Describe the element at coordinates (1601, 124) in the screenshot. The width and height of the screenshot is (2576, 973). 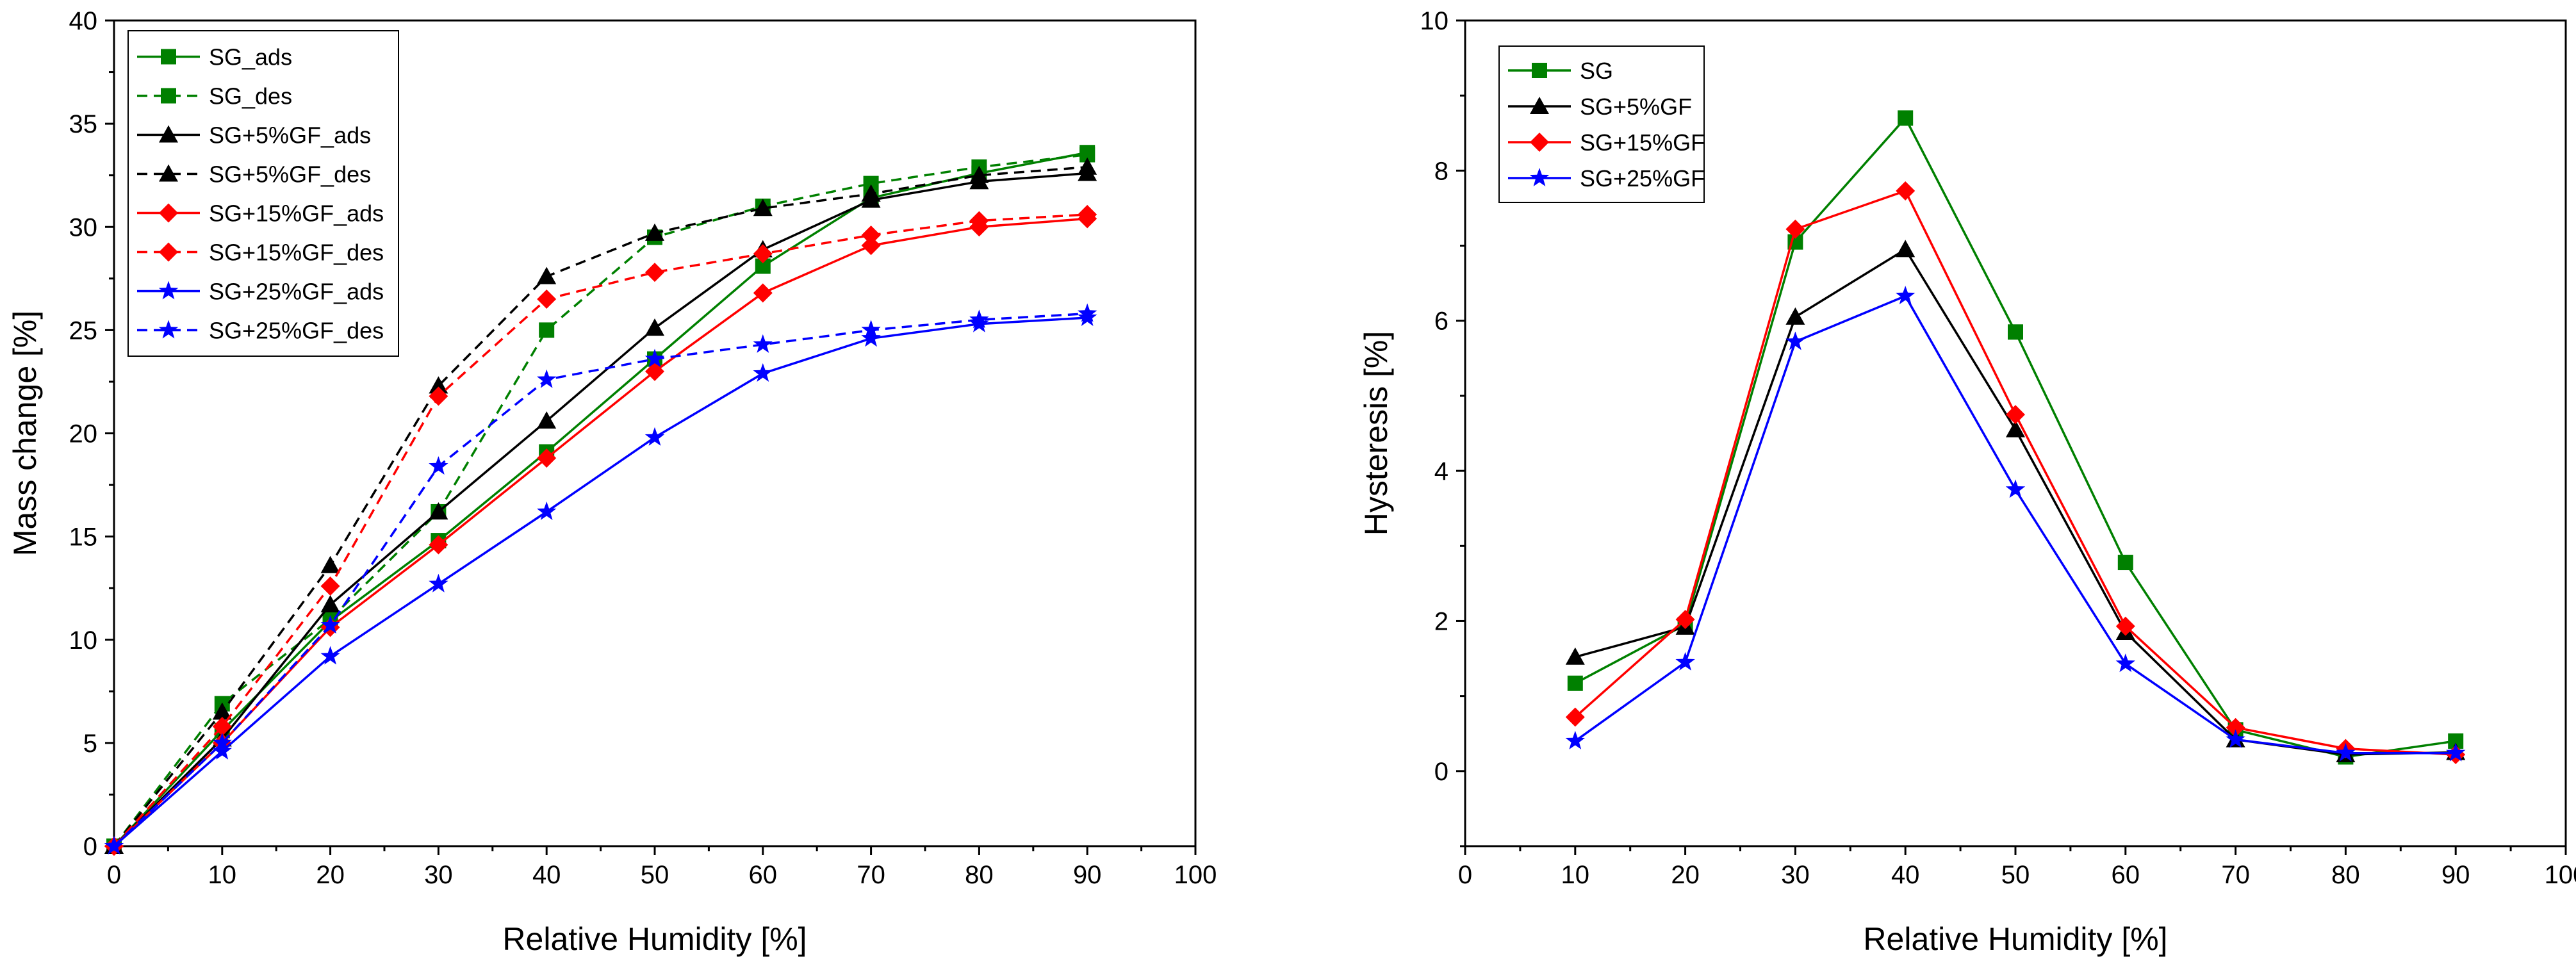
I see `legend: SG SG+5%GF SG+15%GF SG+25%GF` at that location.